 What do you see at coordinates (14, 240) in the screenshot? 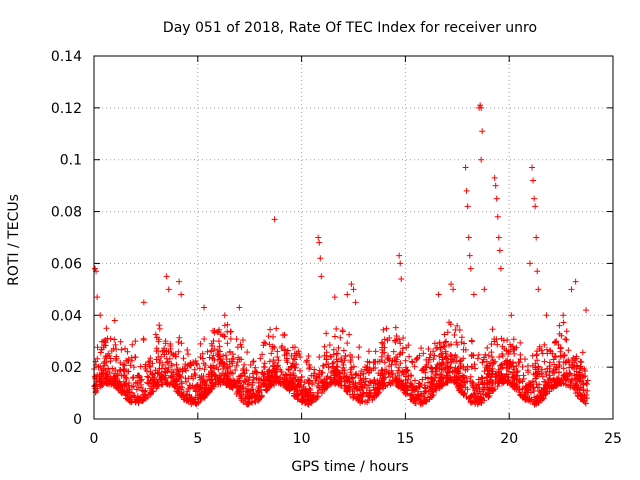
I see `y-axis-label: ROTI / TECUs` at bounding box center [14, 240].